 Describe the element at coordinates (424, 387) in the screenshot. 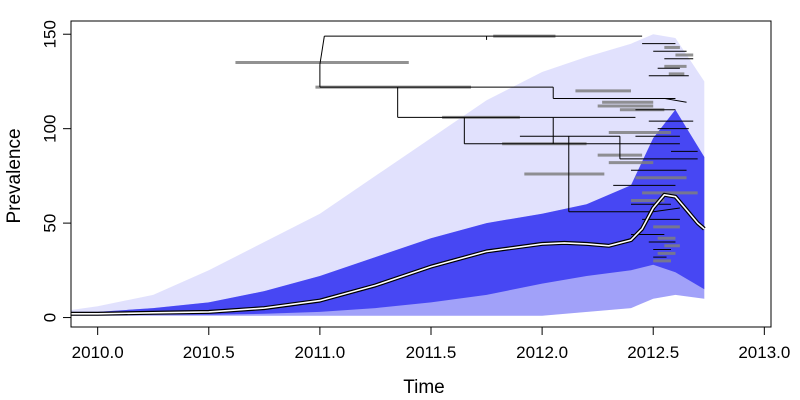

I see `x-axis-title: Time` at that location.